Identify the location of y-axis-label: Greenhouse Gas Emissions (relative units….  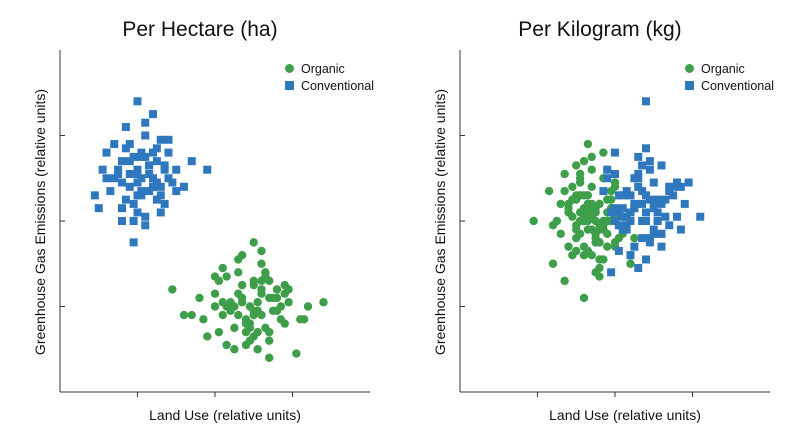
(440, 222).